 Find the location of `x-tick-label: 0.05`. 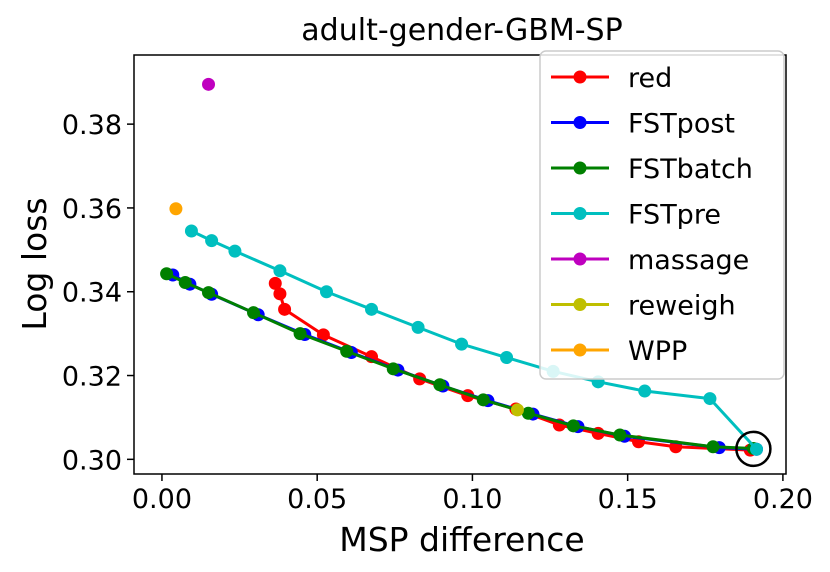

x-tick-label: 0.05 is located at coordinates (317, 499).